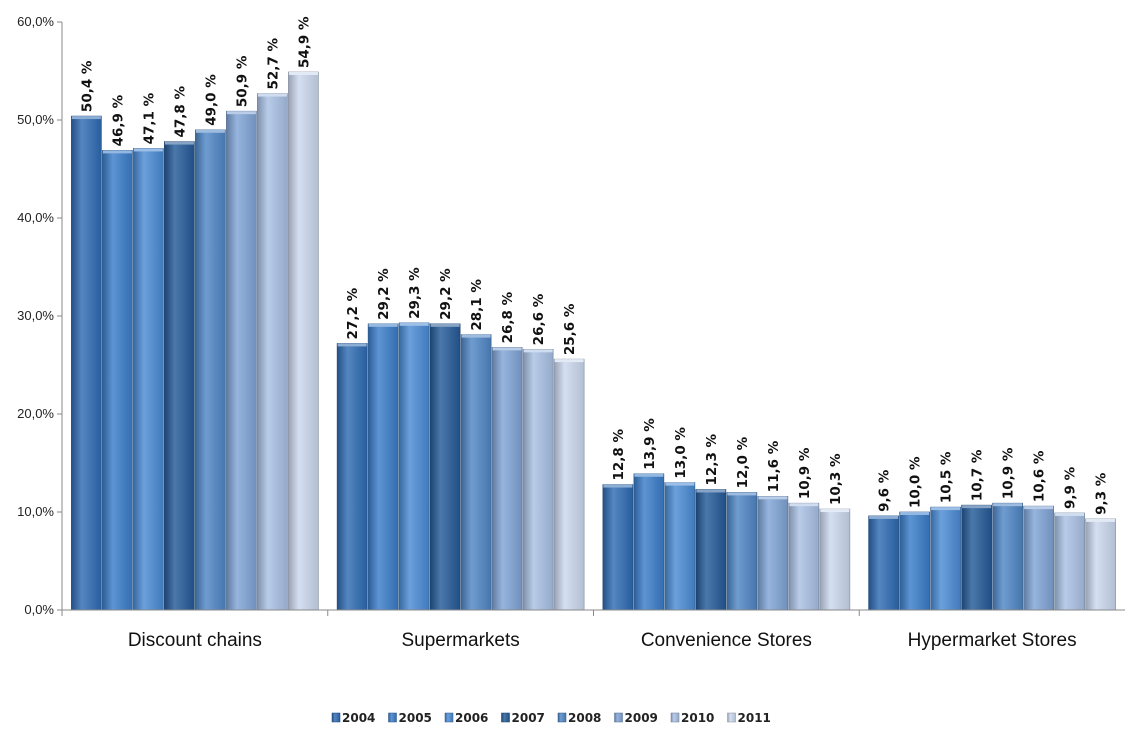  I want to click on data-label: 9,9 %, so click(1071, 487).